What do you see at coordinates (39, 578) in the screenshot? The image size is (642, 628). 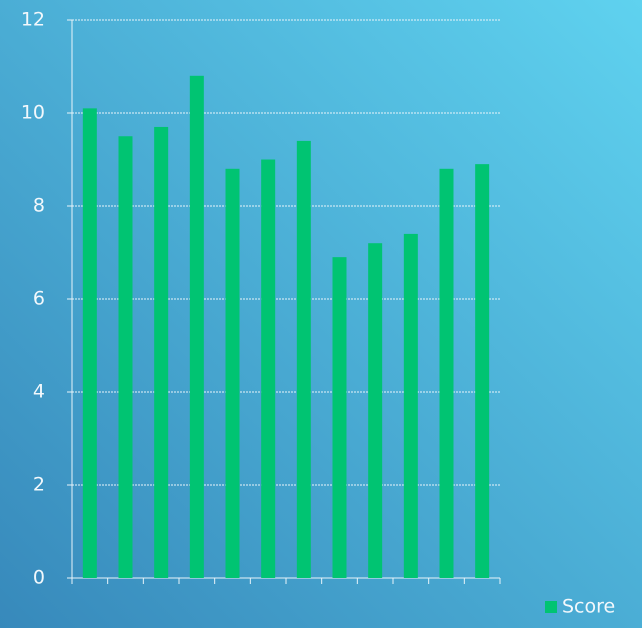 I see `y-tick-label: 0` at bounding box center [39, 578].